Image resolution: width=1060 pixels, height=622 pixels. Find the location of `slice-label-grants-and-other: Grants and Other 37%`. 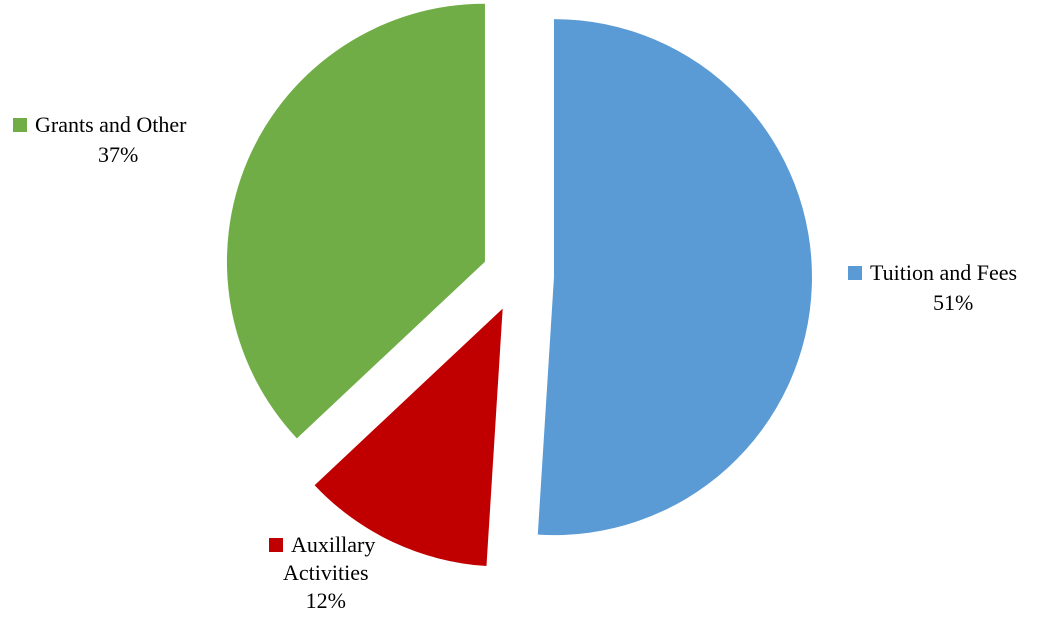

slice-label-grants-and-other: Grants and Other 37% is located at coordinates (100, 139).